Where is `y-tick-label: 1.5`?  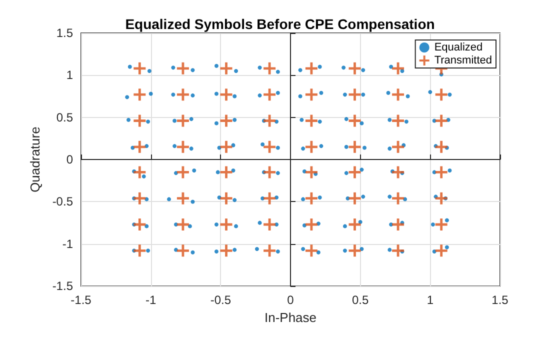
y-tick-label: 1.5 is located at coordinates (65, 33).